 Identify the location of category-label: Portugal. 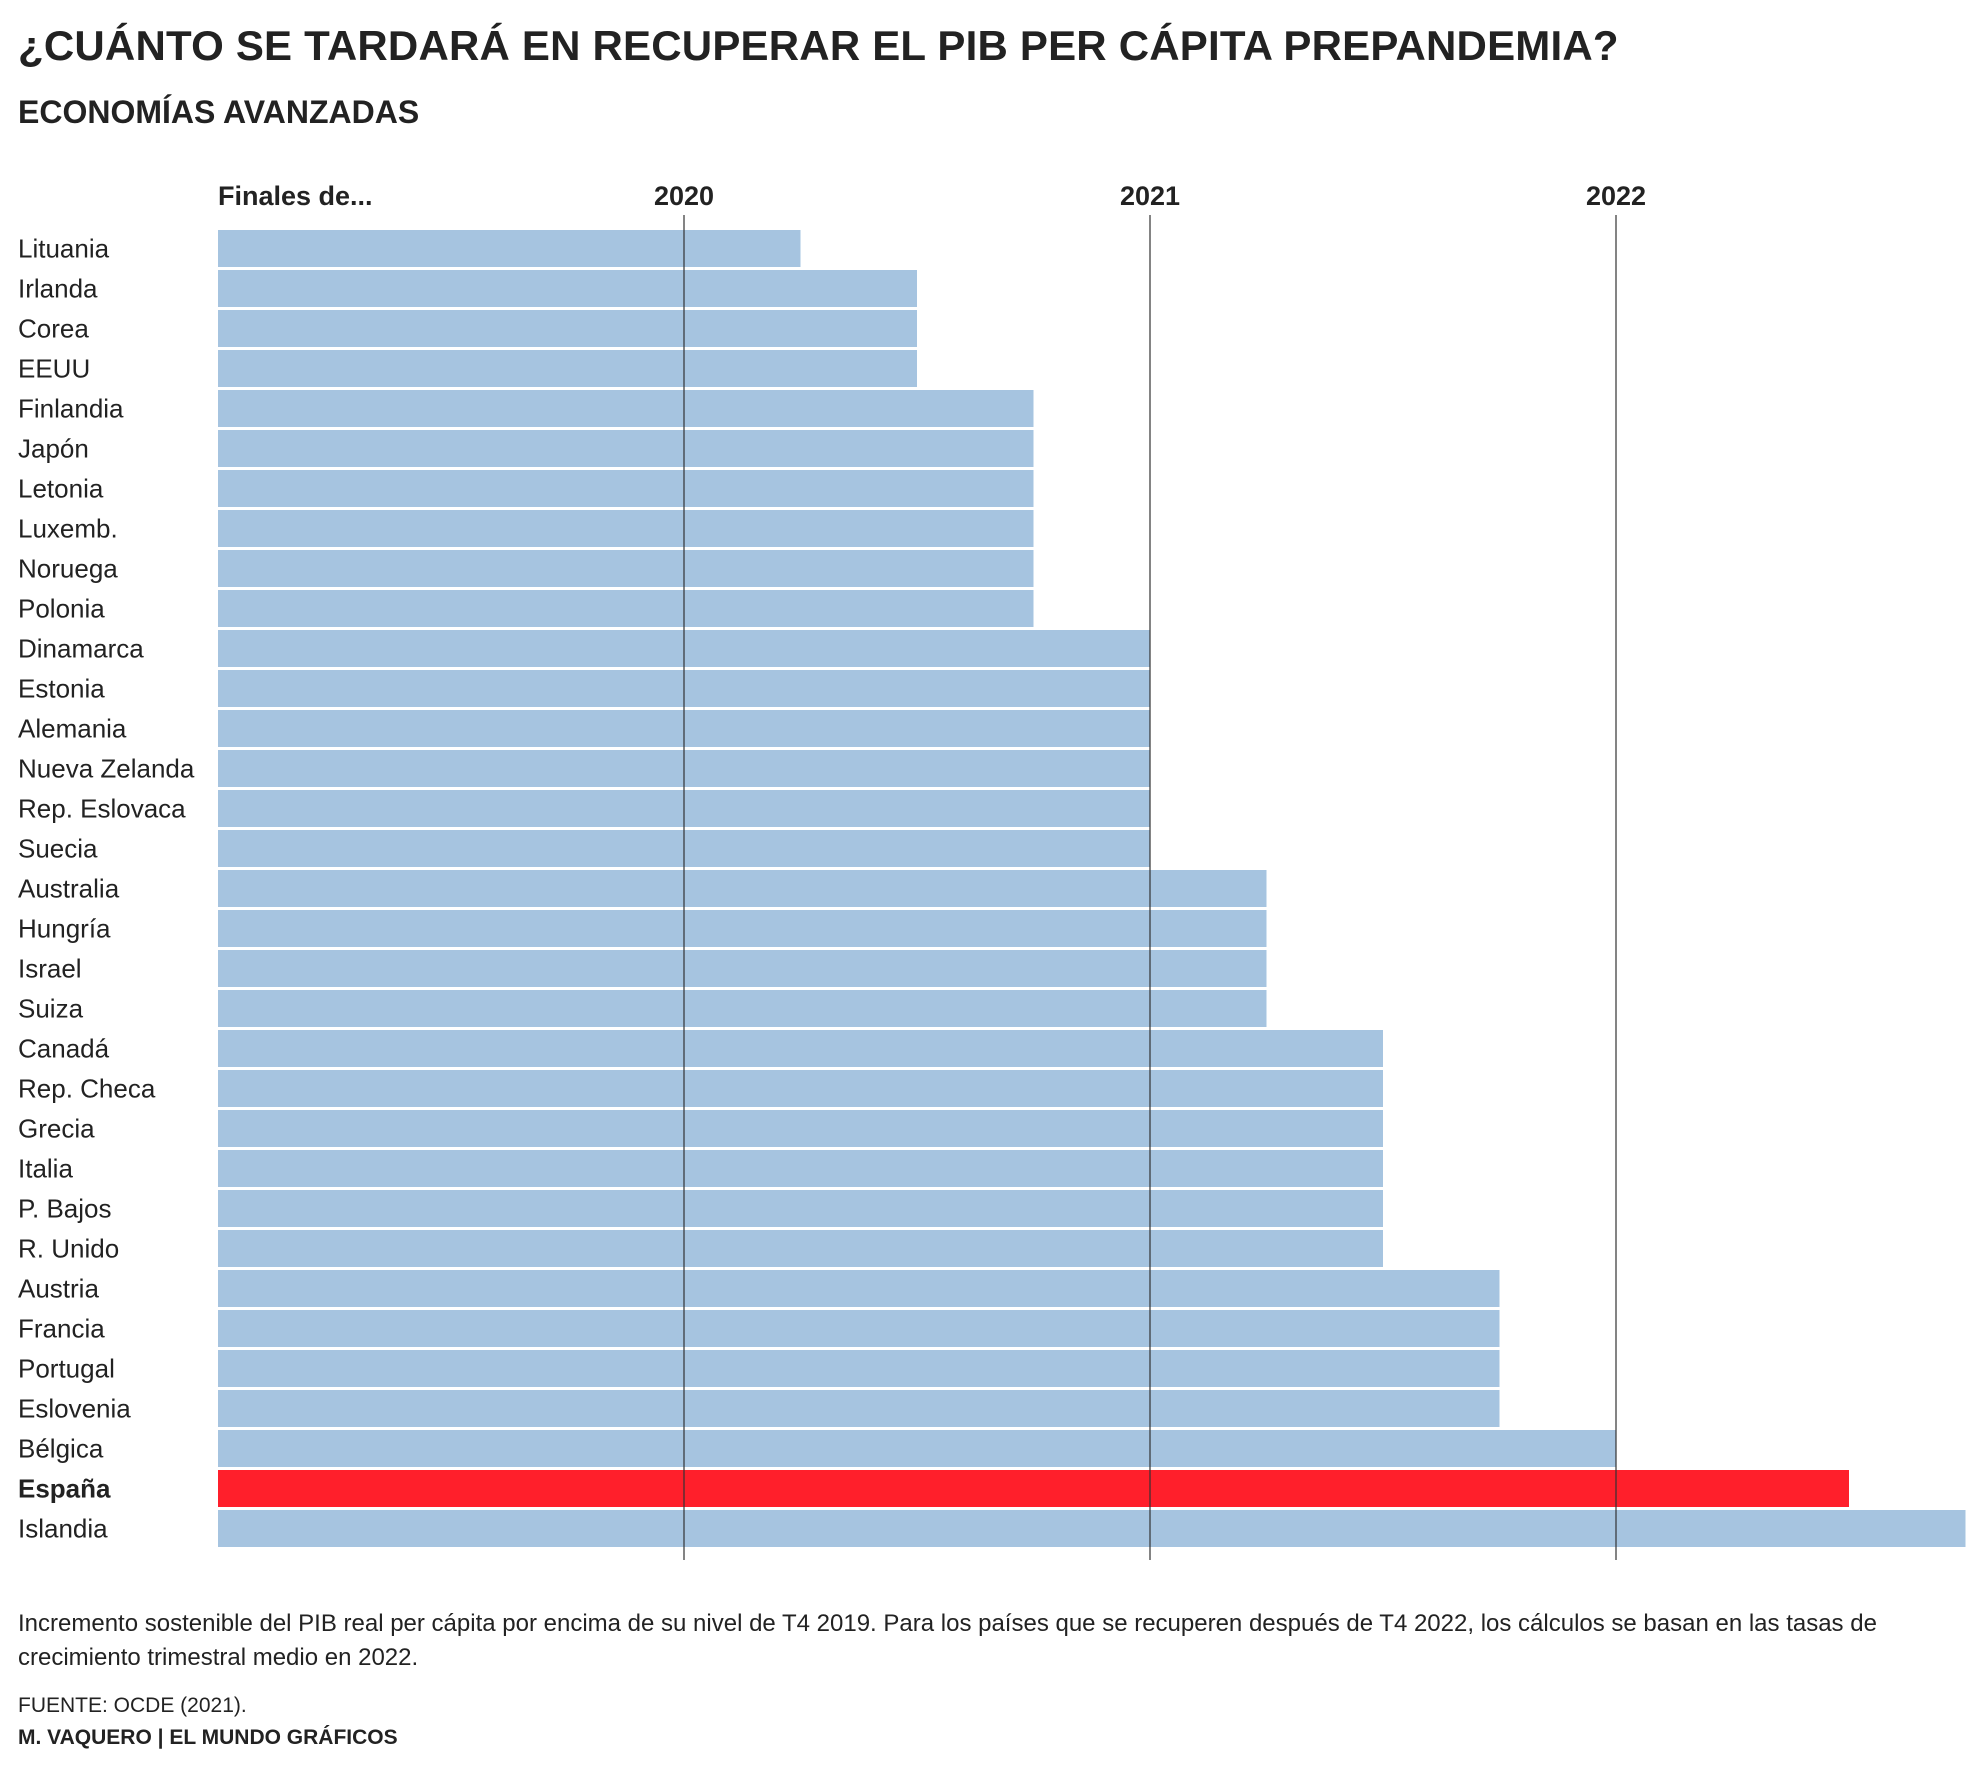
(66, 1369).